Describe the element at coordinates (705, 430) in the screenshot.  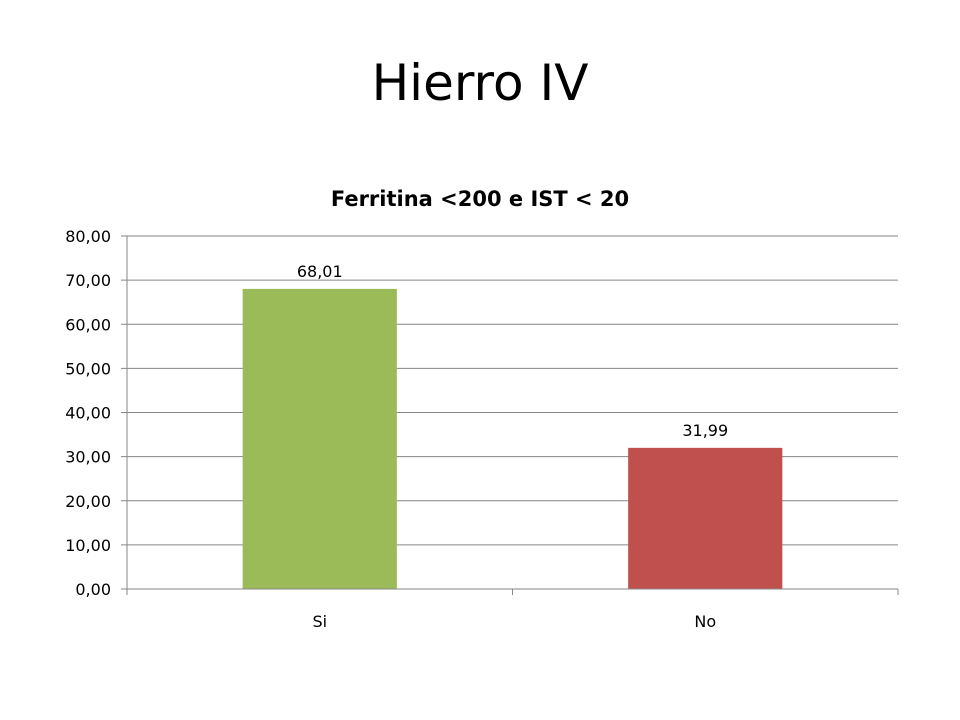
I see `data-label: 31,99` at that location.